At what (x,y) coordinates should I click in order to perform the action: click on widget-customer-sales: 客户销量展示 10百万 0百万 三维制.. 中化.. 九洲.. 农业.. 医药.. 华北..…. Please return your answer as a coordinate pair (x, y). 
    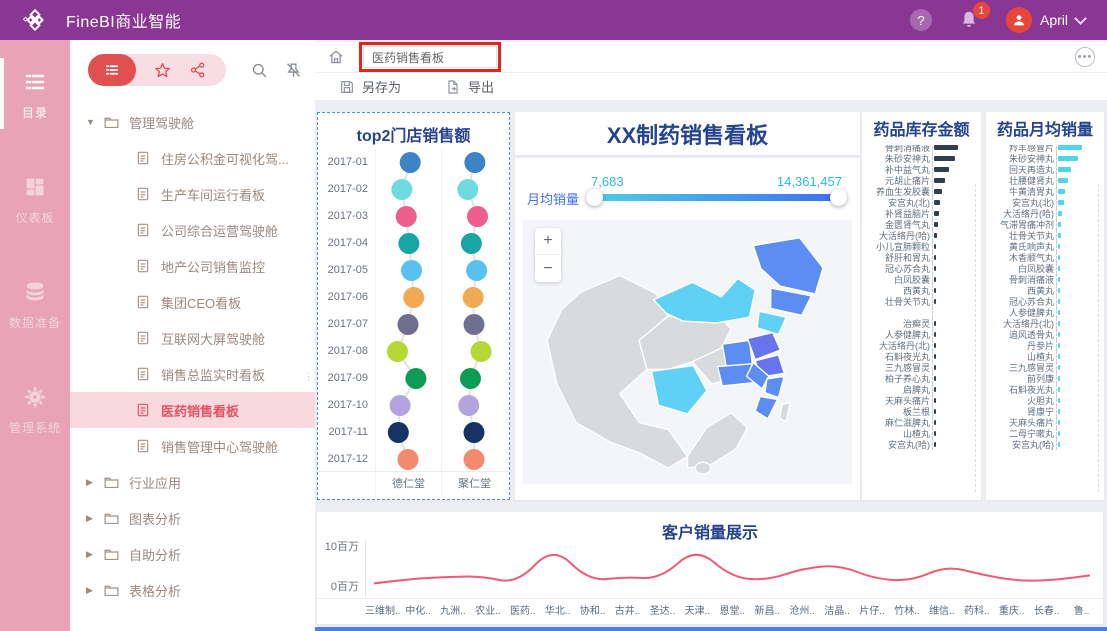
    Looking at the image, I should click on (710, 568).